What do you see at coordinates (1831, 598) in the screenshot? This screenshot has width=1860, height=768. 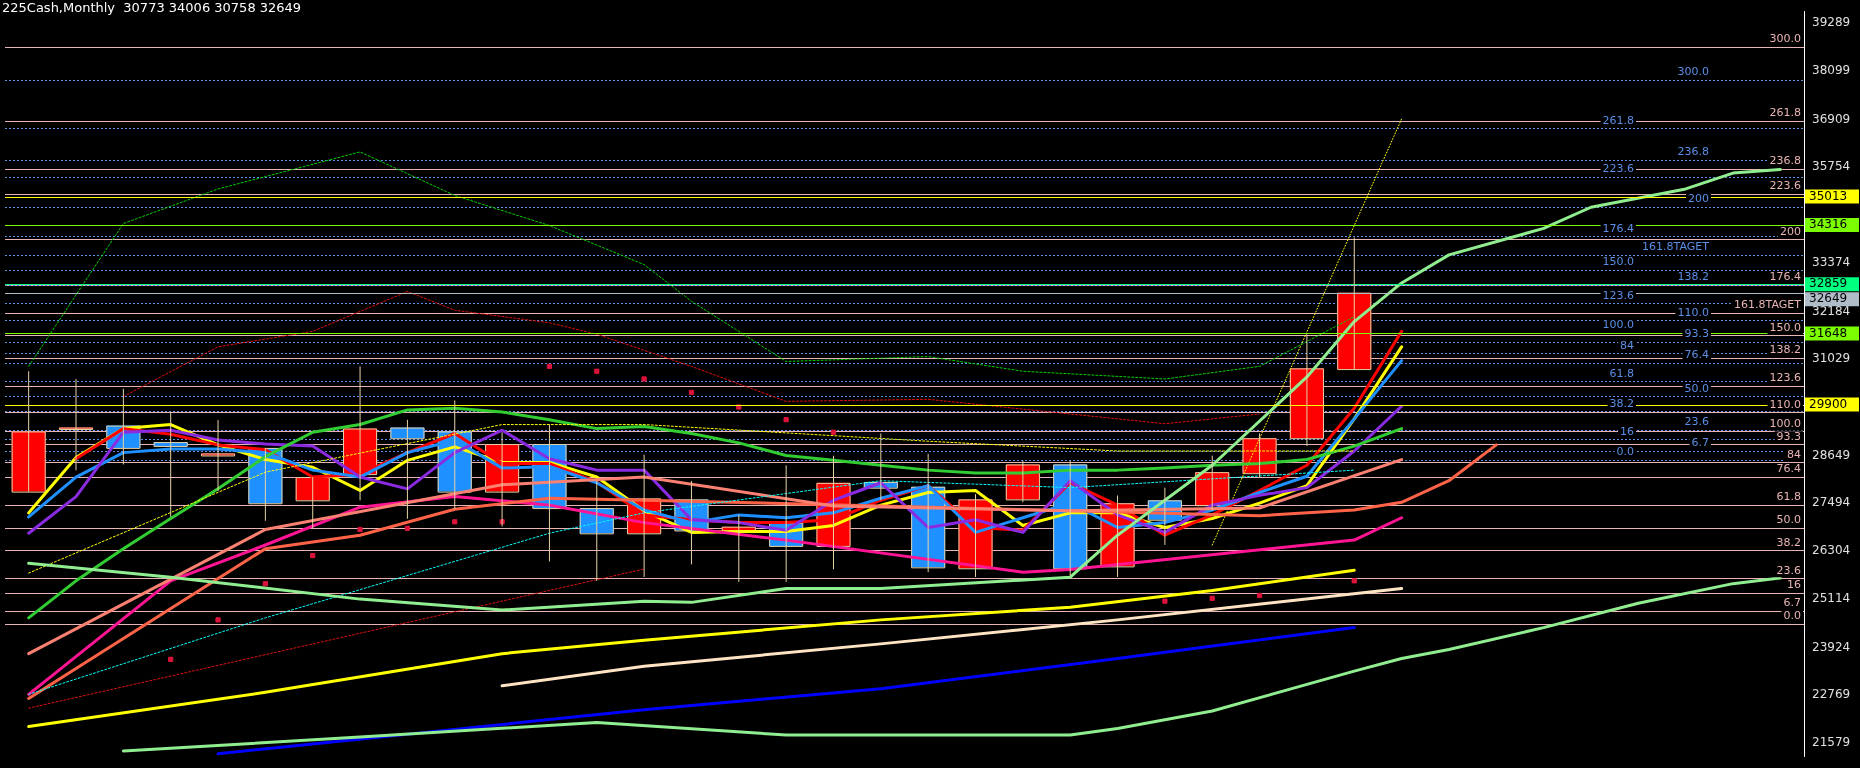 I see `y-tick-label: 25114` at bounding box center [1831, 598].